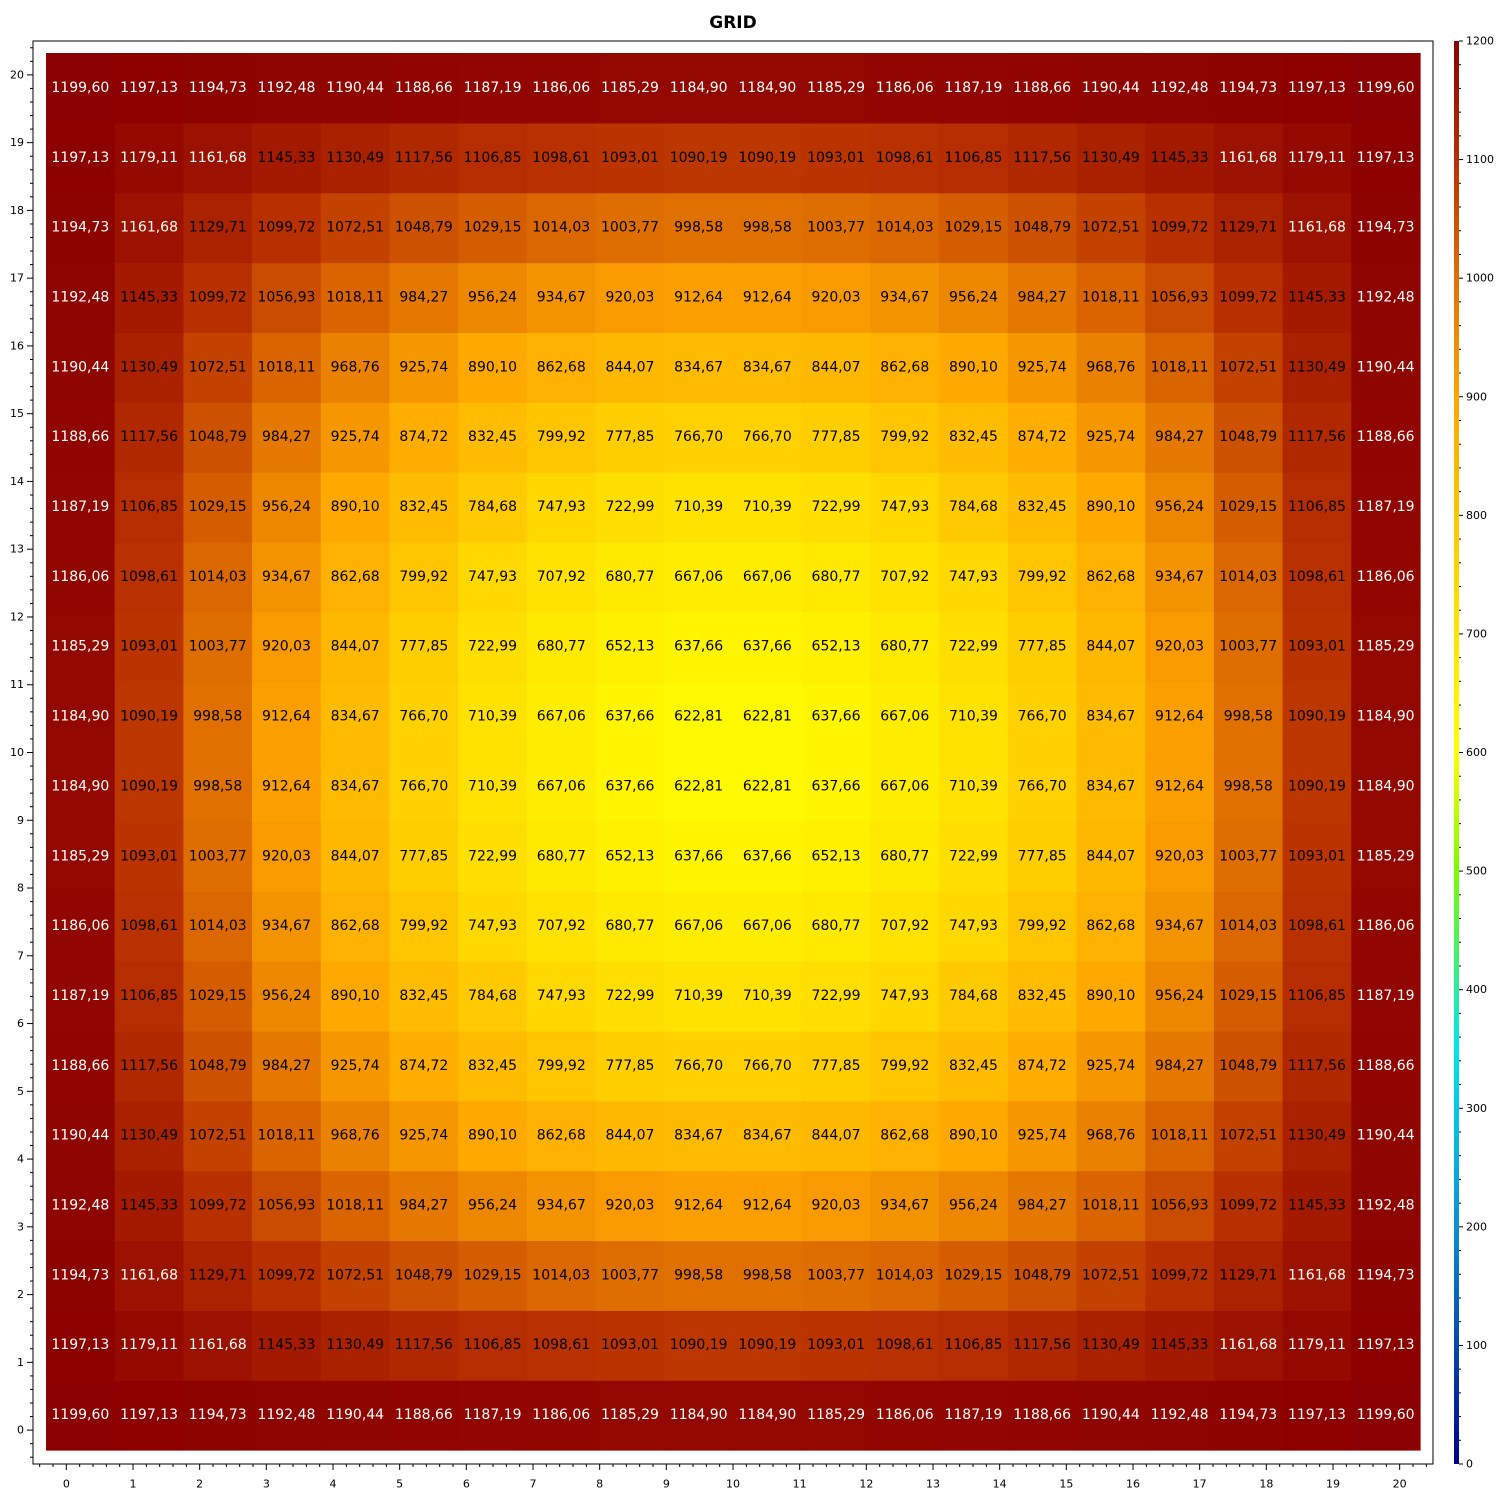  What do you see at coordinates (1248, 647) in the screenshot?
I see `cell-value-label: 1003,77` at bounding box center [1248, 647].